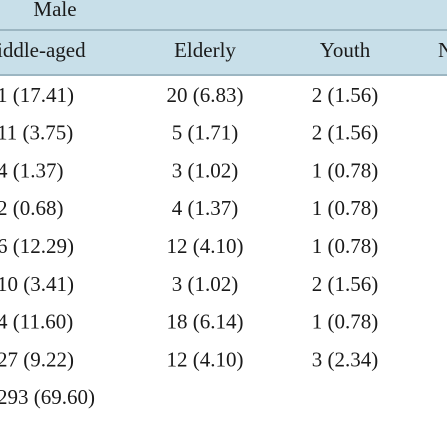  Describe the element at coordinates (37, 95) in the screenshot. I see `table-cell: 1 (17.41)` at that location.